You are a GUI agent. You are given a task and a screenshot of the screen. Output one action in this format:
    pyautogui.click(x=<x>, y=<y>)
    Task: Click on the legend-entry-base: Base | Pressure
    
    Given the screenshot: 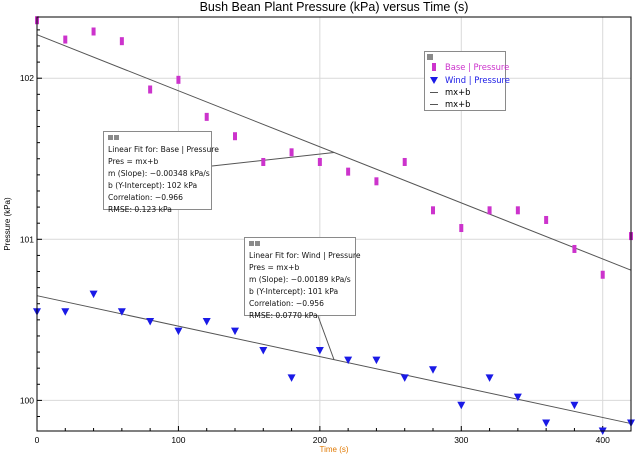 What is the action you would take?
    pyautogui.click(x=469, y=66)
    